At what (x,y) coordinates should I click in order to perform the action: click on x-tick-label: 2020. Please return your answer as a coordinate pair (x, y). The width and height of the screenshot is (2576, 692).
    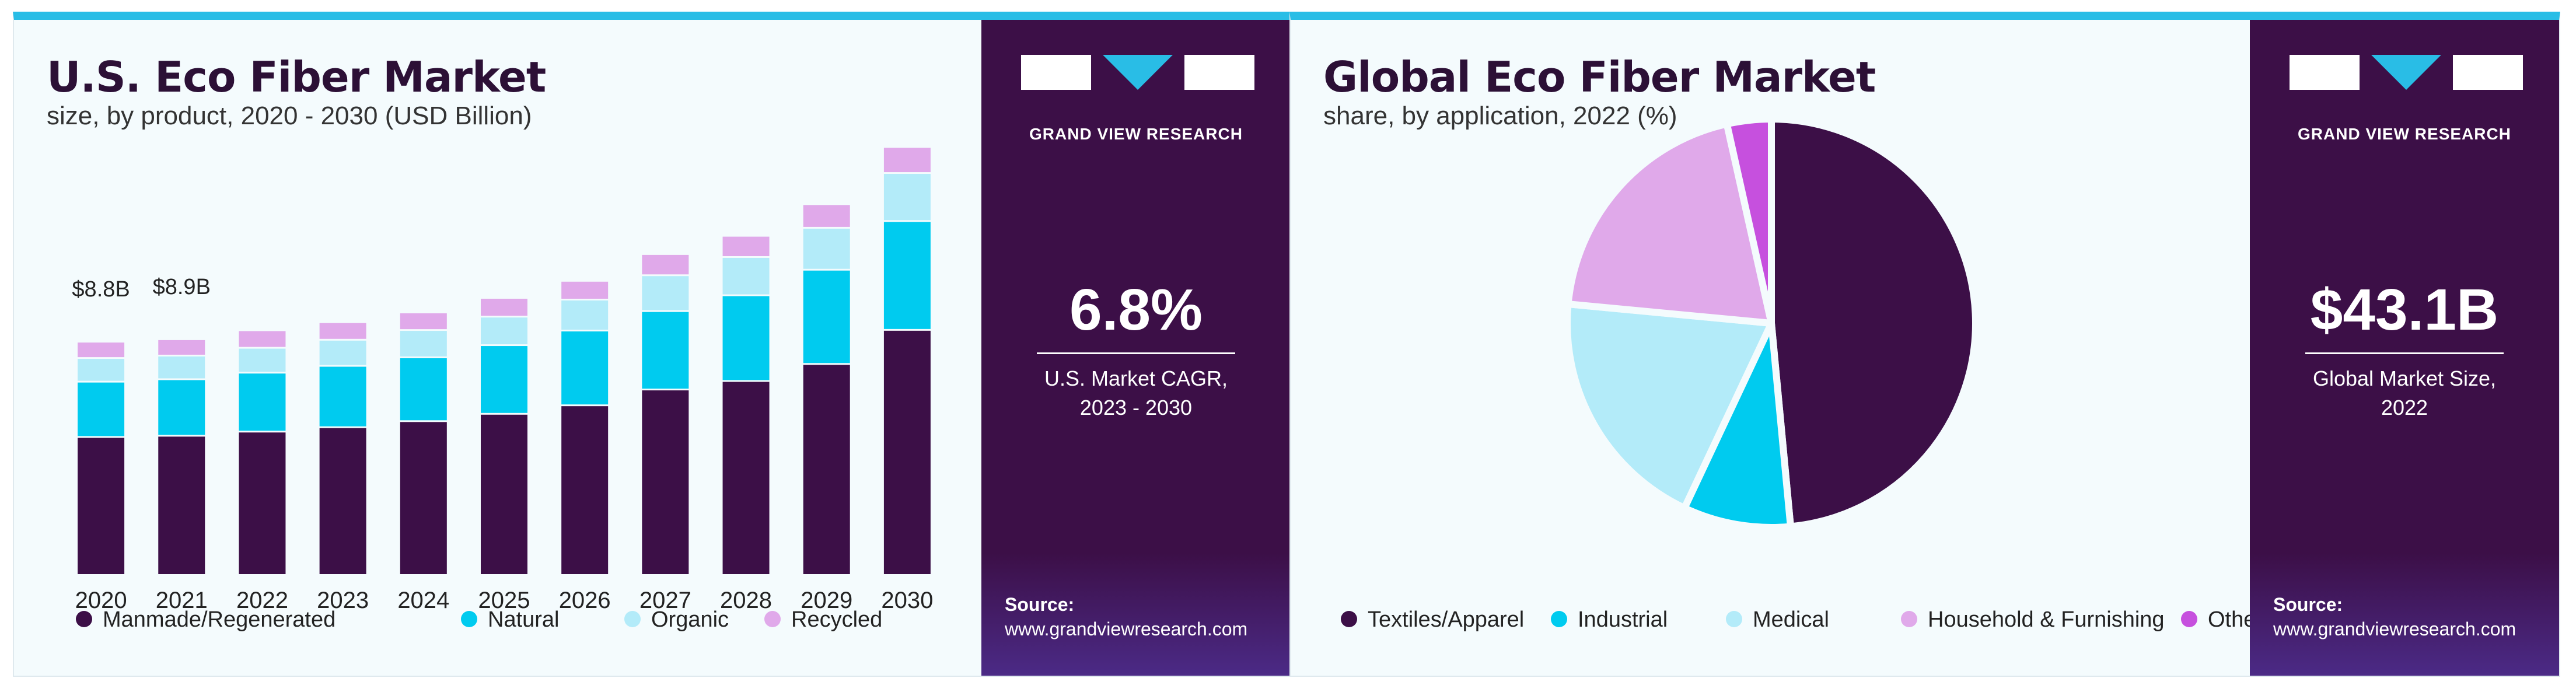
    Looking at the image, I should click on (101, 600).